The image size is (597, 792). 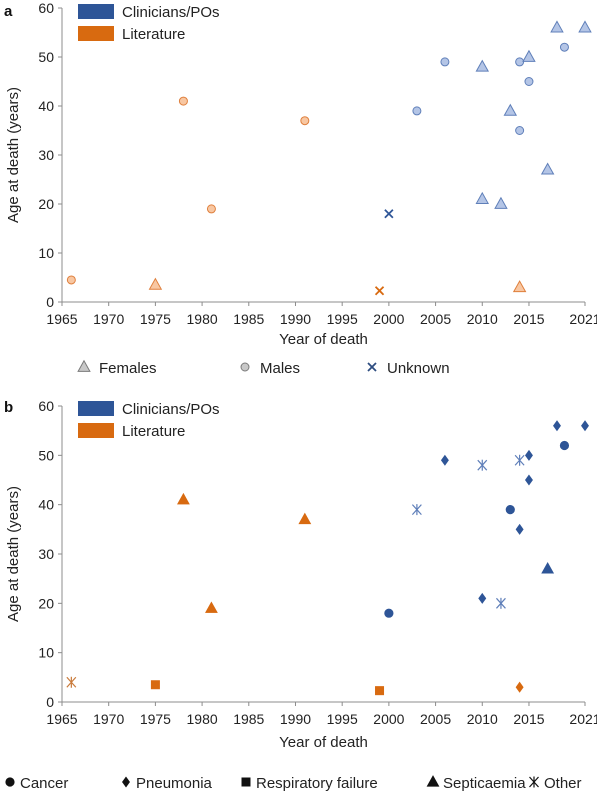 I want to click on x-tick-label: 1965, so click(x=61, y=719).